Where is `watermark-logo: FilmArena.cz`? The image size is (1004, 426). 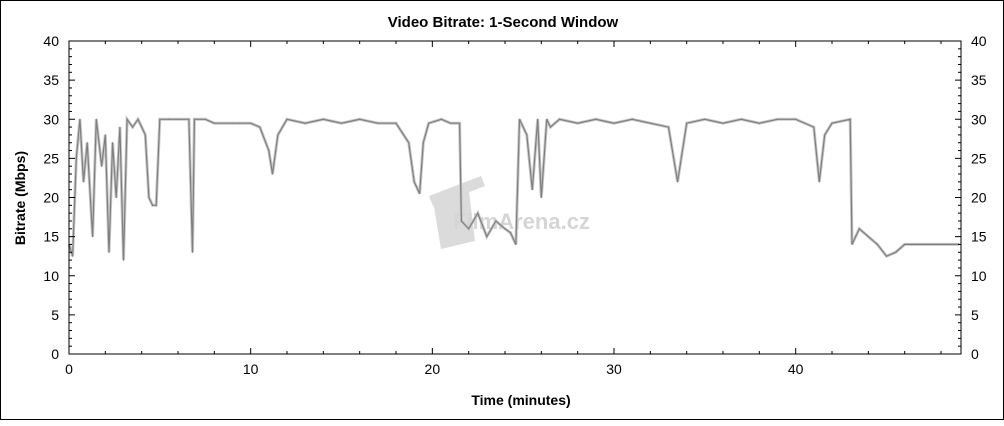
watermark-logo: FilmArena.cz is located at coordinates (509, 212).